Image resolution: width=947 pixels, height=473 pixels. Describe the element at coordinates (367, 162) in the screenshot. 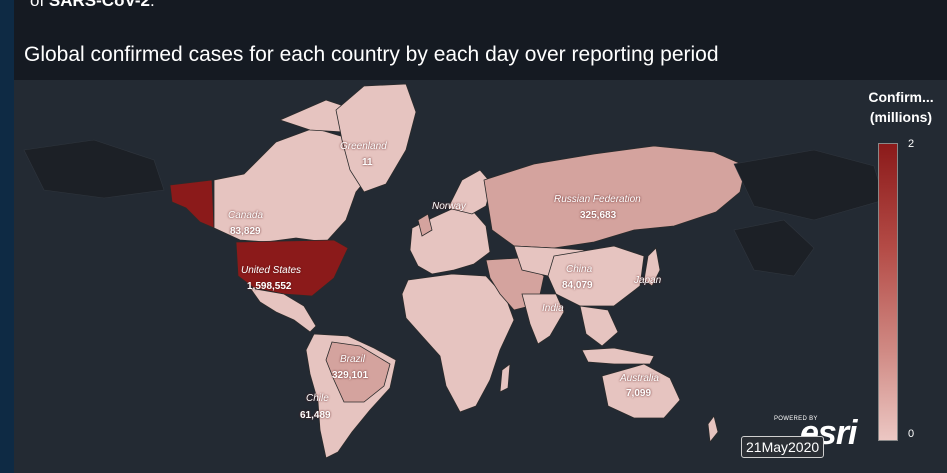

I see `country-value-greenland: 11` at that location.